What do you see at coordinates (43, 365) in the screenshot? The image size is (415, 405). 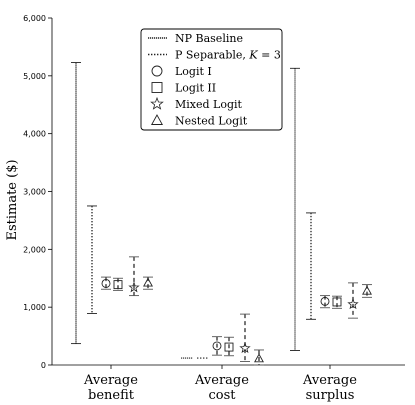 I see `y-tick-label: 0` at bounding box center [43, 365].